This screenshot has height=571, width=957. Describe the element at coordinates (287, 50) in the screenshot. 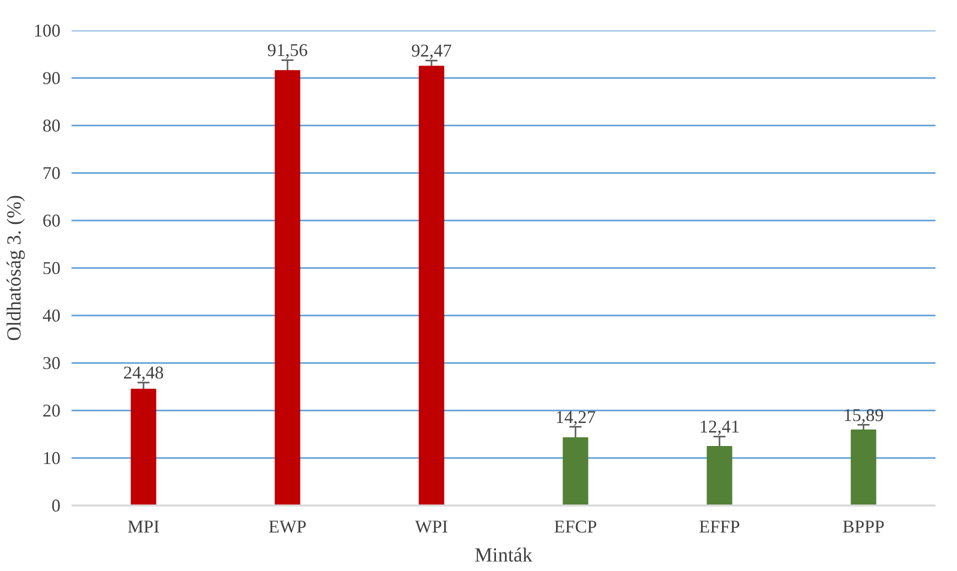

I see `data-label: 91,56` at that location.